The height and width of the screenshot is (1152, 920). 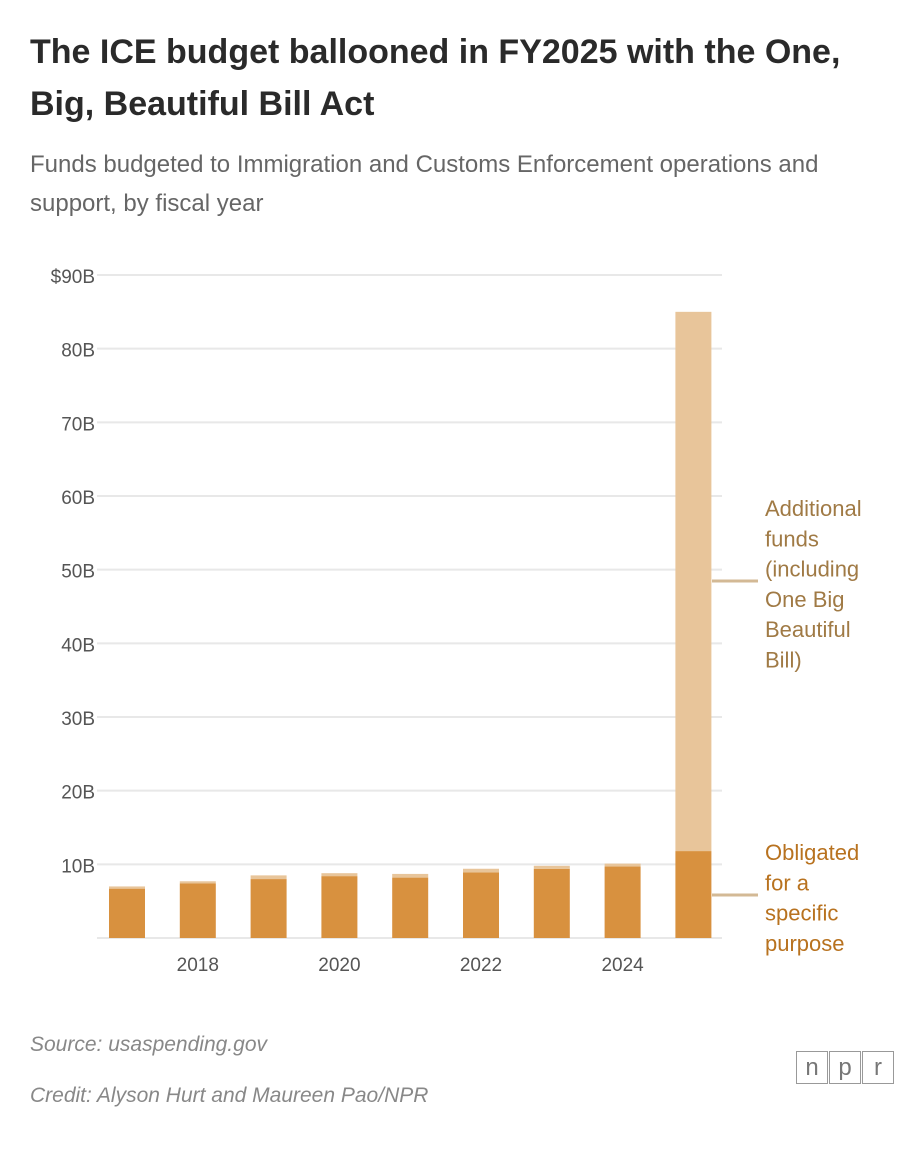 What do you see at coordinates (622, 965) in the screenshot?
I see `x-tick-label: 2024` at bounding box center [622, 965].